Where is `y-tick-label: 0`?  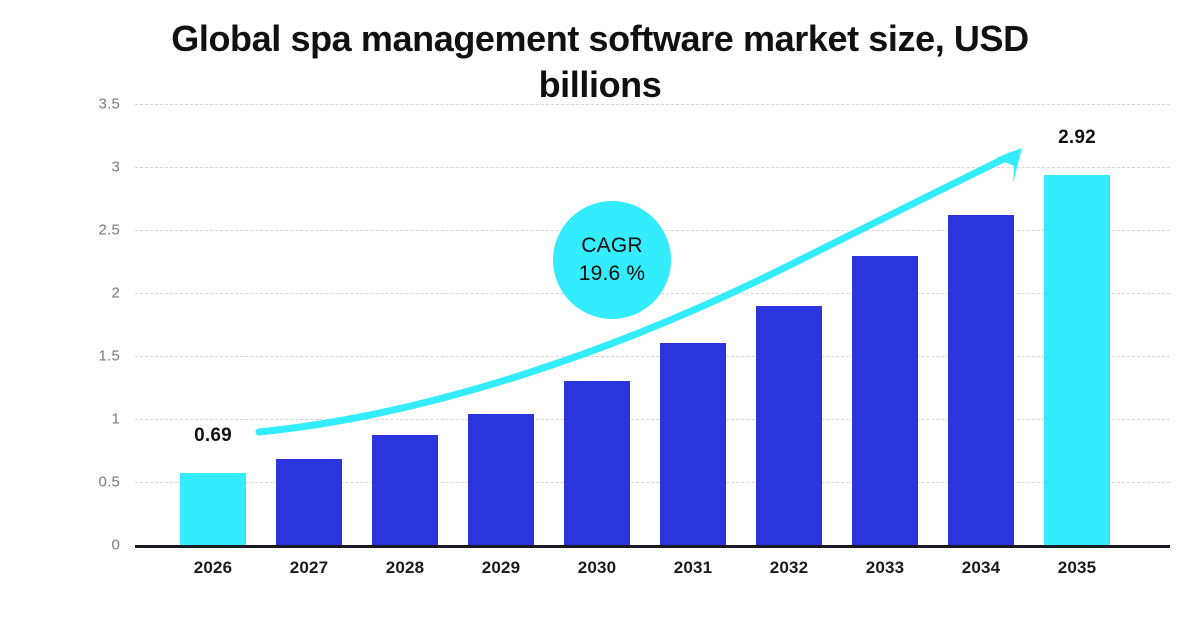 y-tick-label: 0 is located at coordinates (115, 545).